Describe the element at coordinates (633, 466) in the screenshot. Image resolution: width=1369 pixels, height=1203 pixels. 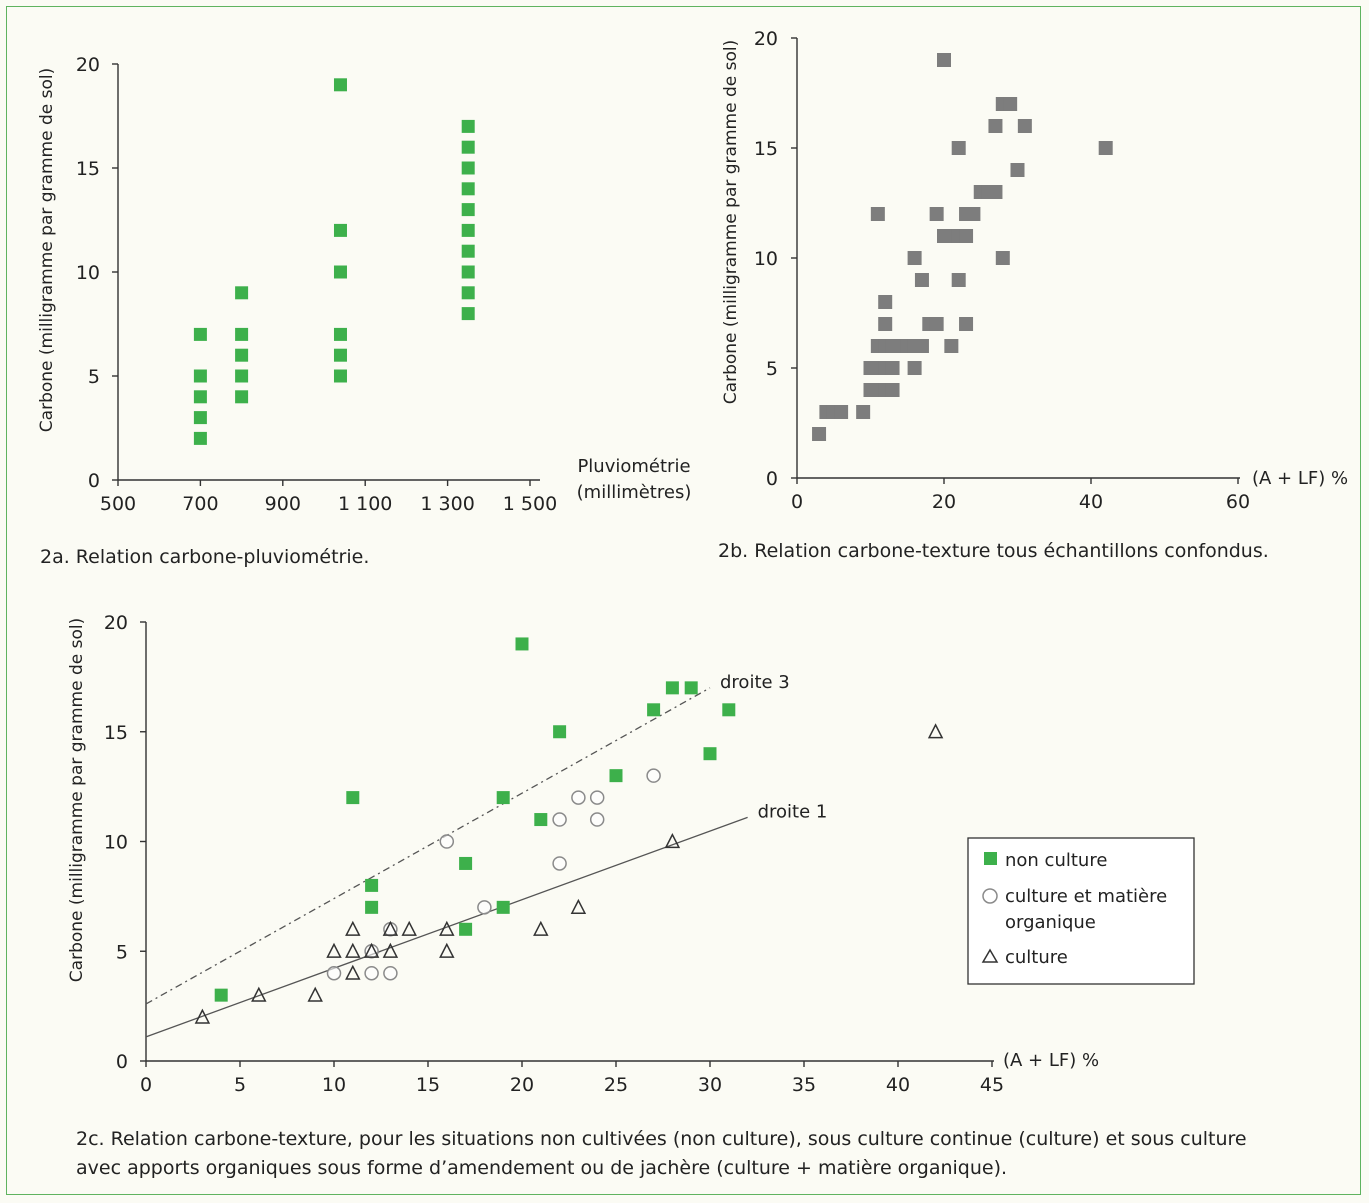
I see `chart-2a-xlabel-line1: Pluviométrie` at that location.